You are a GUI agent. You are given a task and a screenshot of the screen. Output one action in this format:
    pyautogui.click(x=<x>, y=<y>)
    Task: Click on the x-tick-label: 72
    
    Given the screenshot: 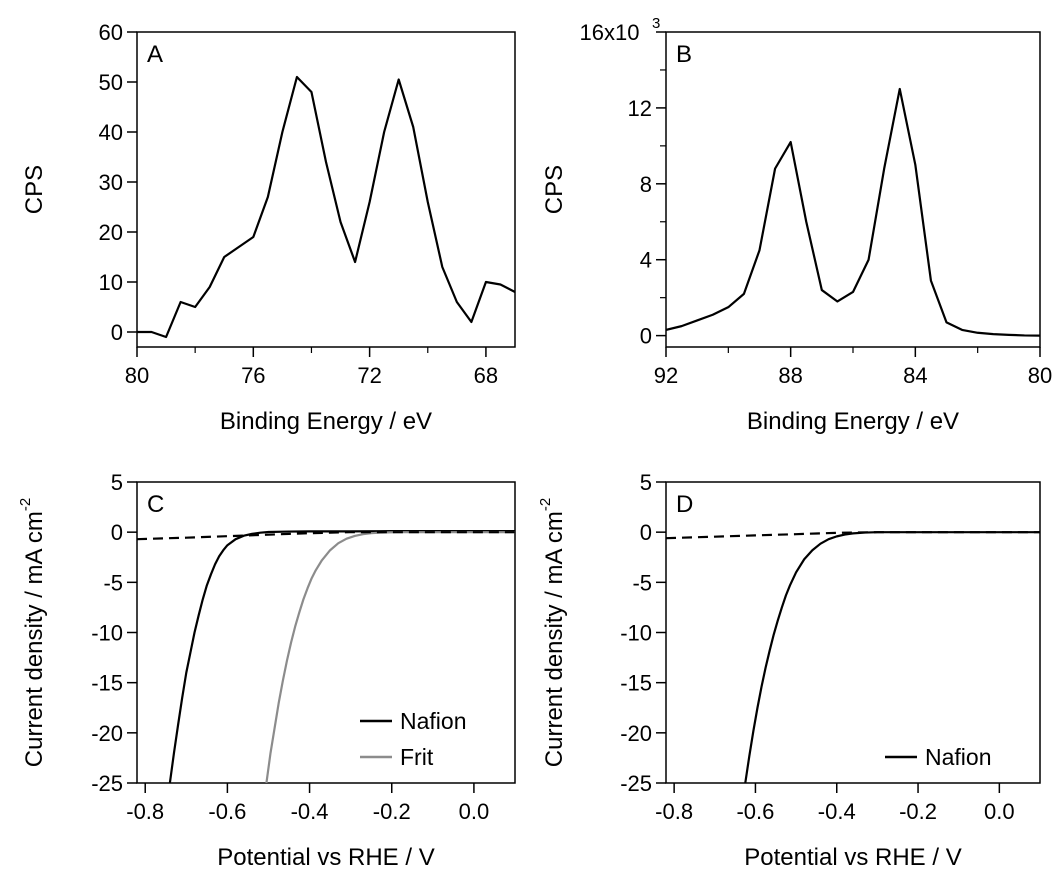 What is the action you would take?
    pyautogui.click(x=369, y=375)
    